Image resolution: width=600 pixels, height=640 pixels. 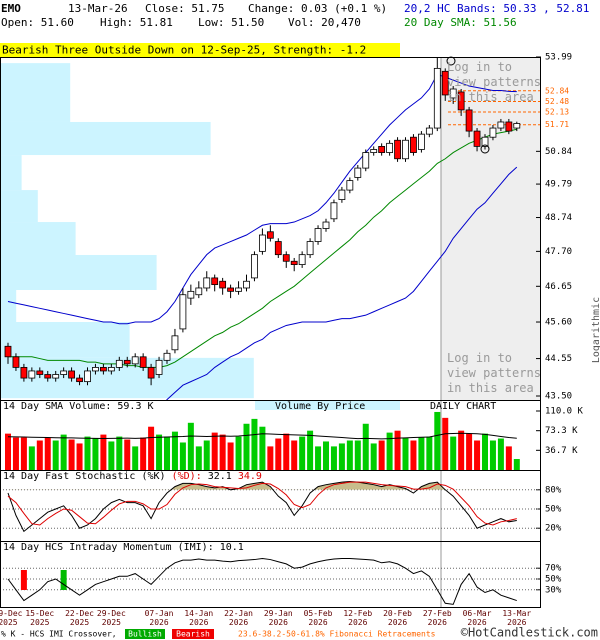 What do you see at coordinates (558, 185) in the screenshot?
I see `y-tick-label: 49.79` at bounding box center [558, 185].